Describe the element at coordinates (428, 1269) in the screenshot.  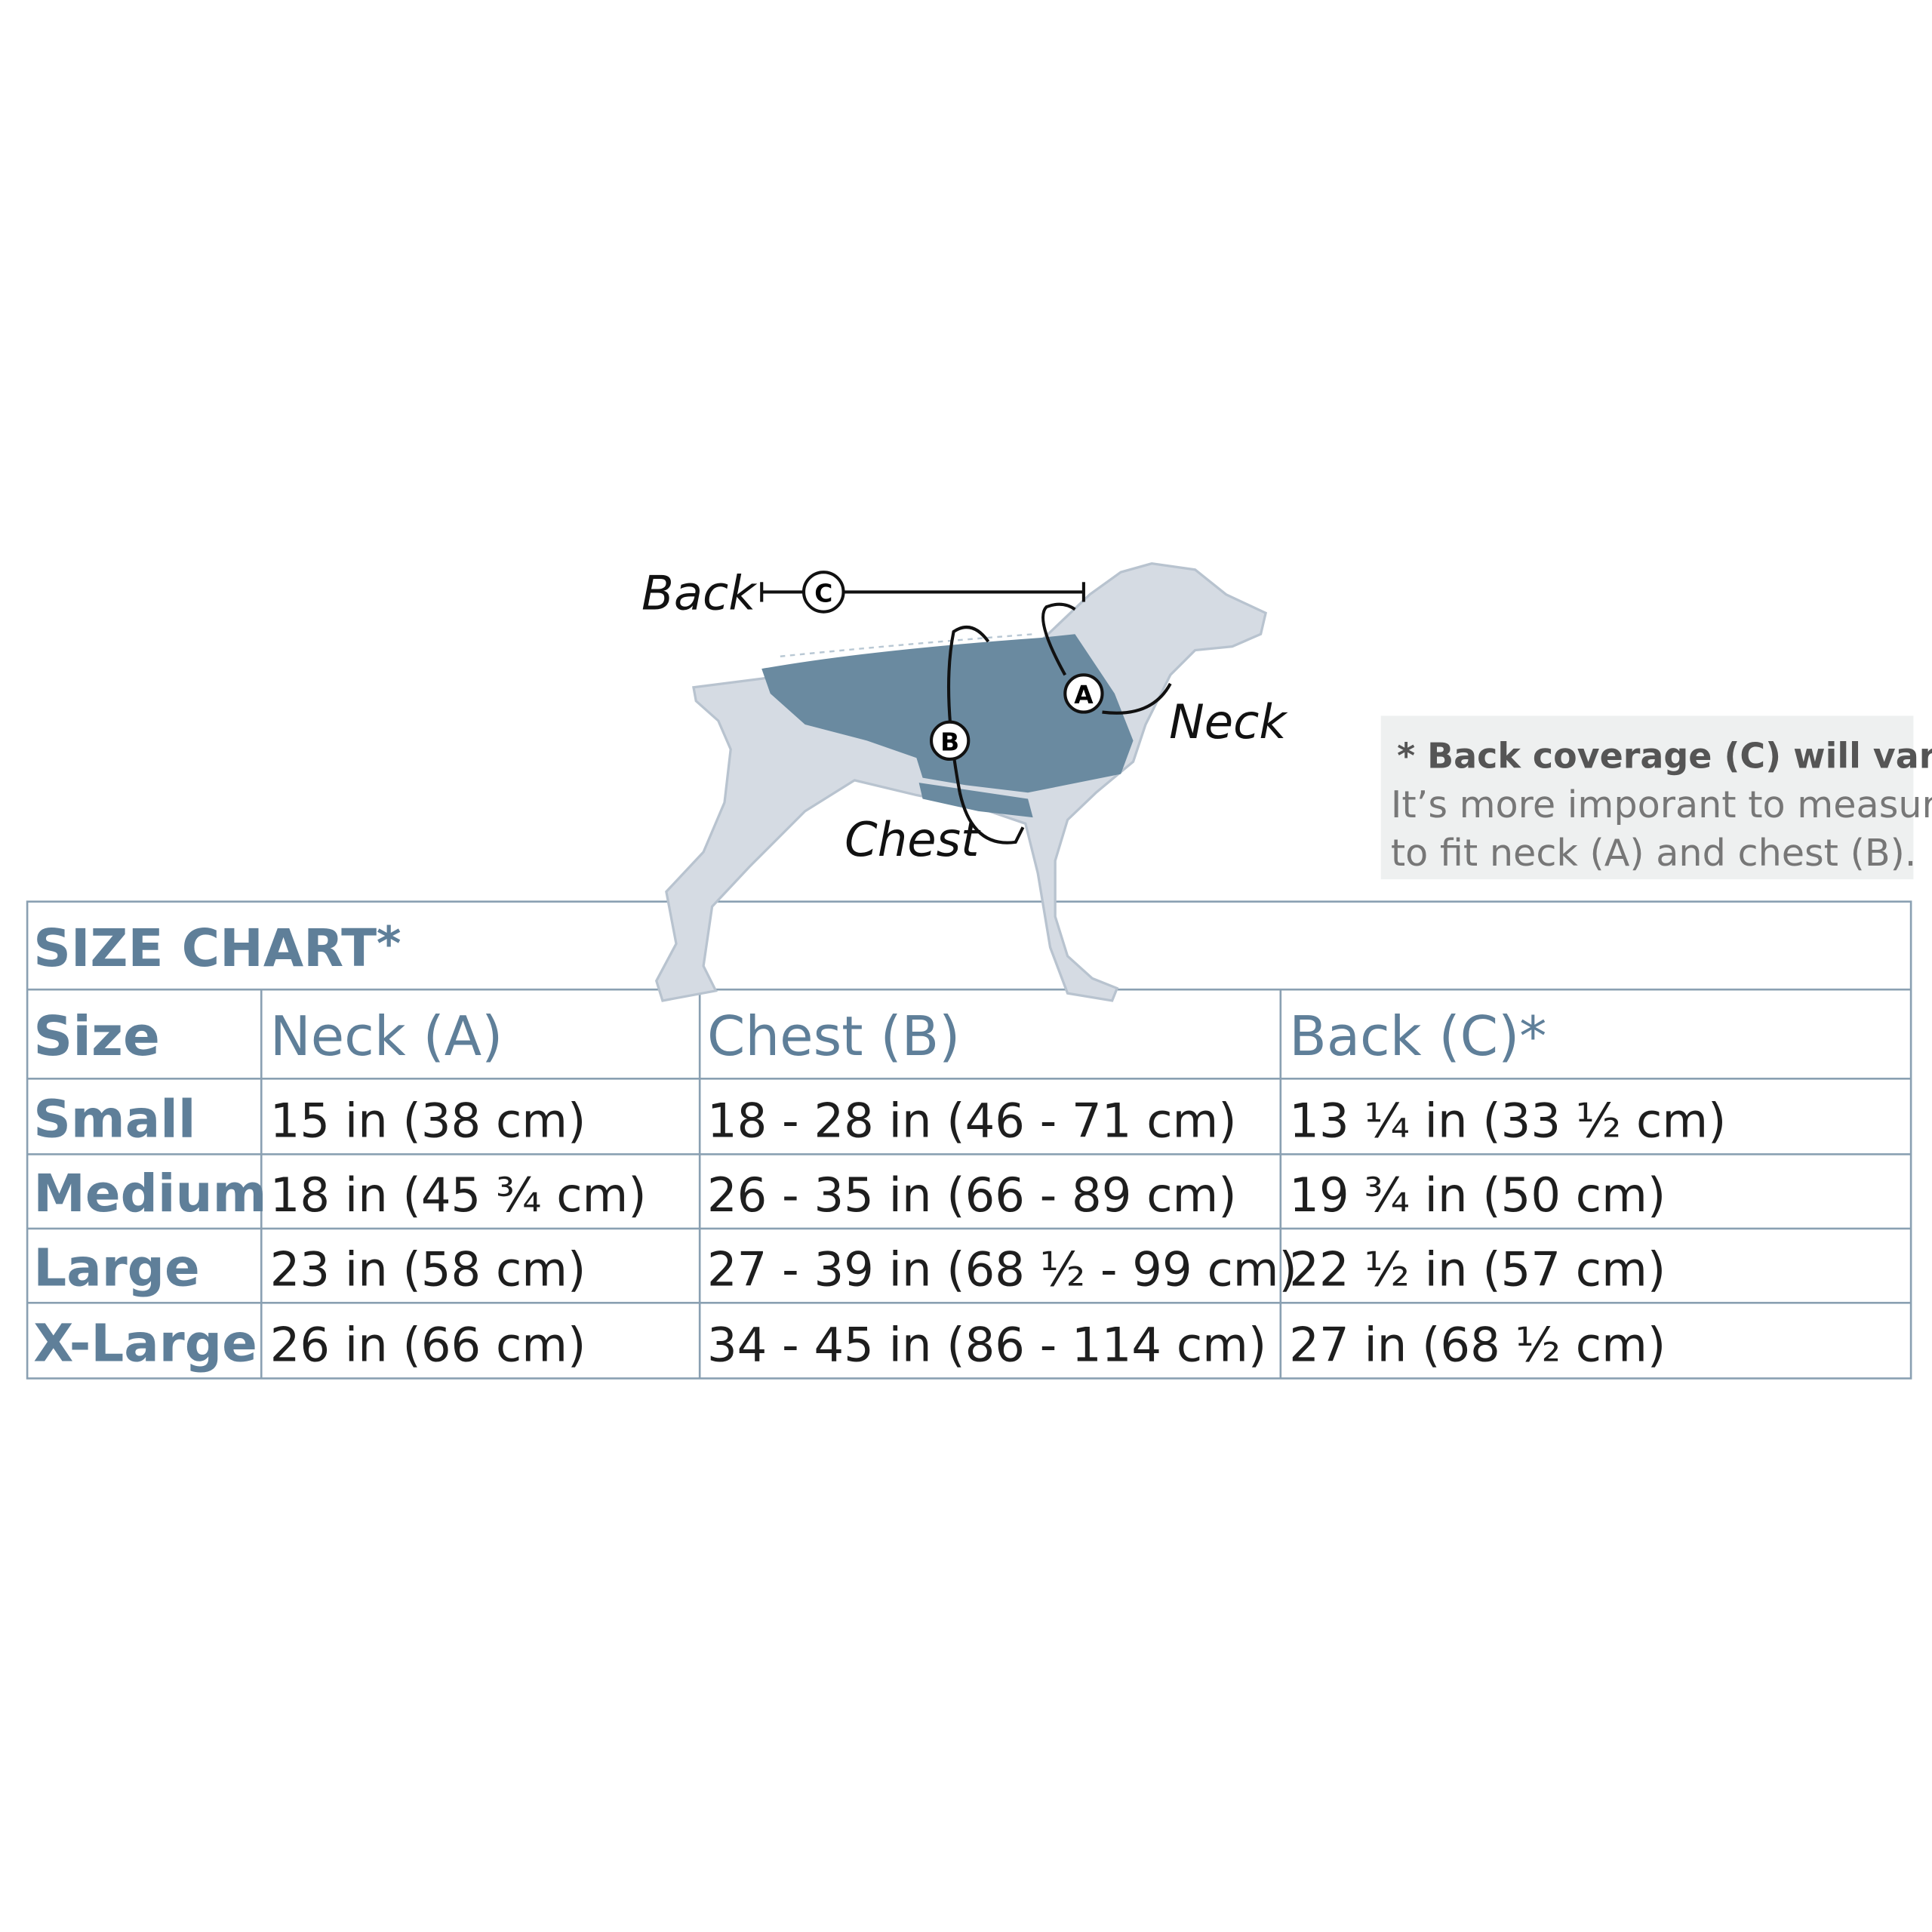
I see `table-cell: 23 in (58 cm)` at that location.